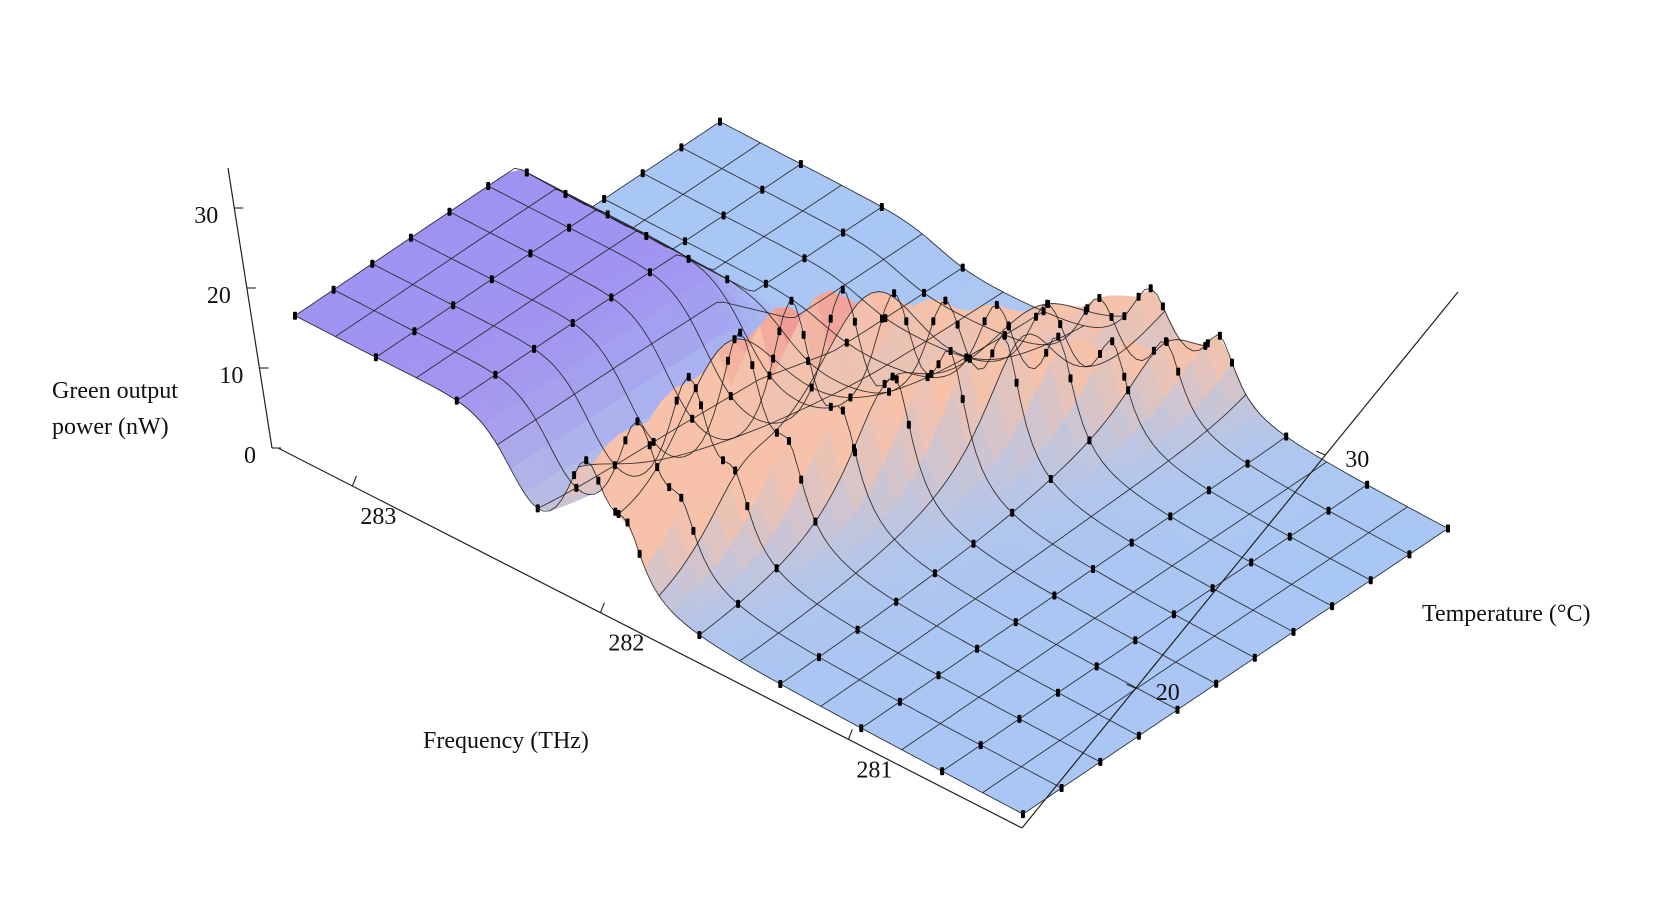 The height and width of the screenshot is (907, 1661). Describe the element at coordinates (1357, 460) in the screenshot. I see `y-tick-label: 30` at that location.